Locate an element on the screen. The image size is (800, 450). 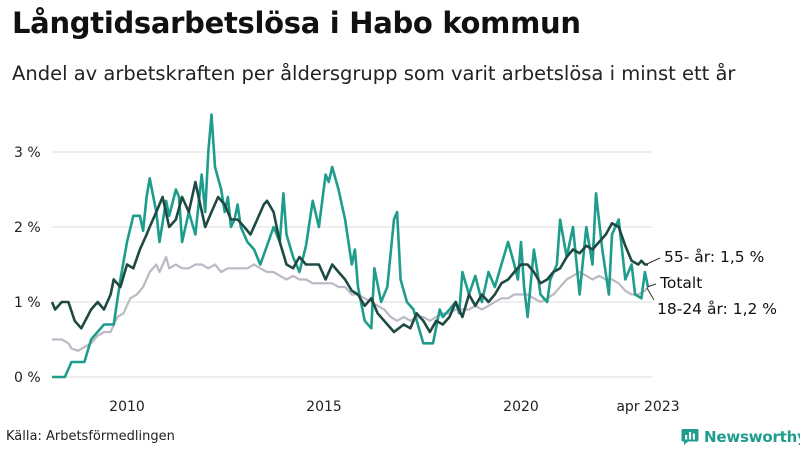
end-label-total: Totalt is located at coordinates (680, 283).